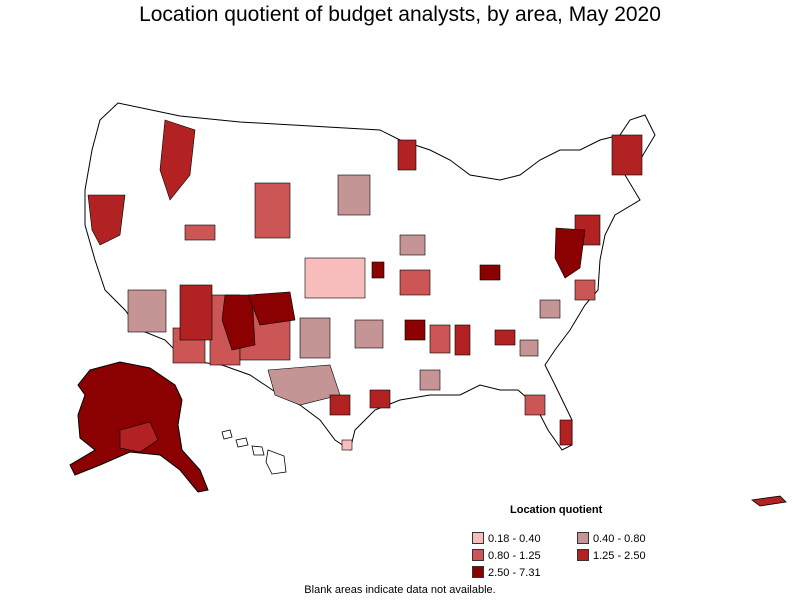  Describe the element at coordinates (556, 510) in the screenshot. I see `legend-title: Location quotient` at that location.